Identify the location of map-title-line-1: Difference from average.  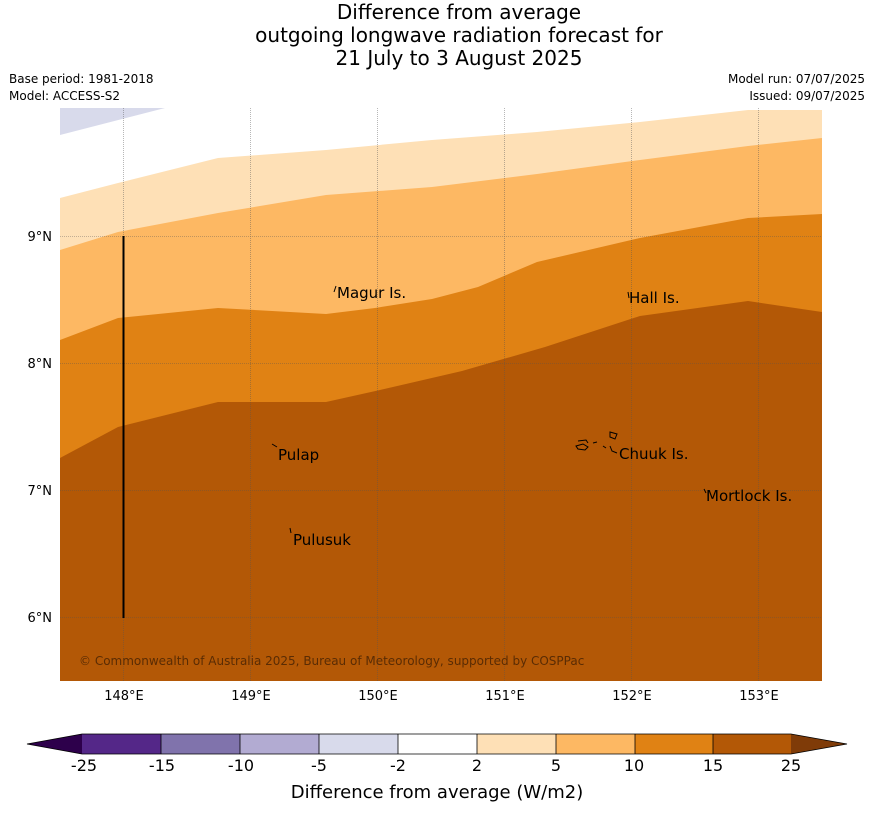
(459, 12).